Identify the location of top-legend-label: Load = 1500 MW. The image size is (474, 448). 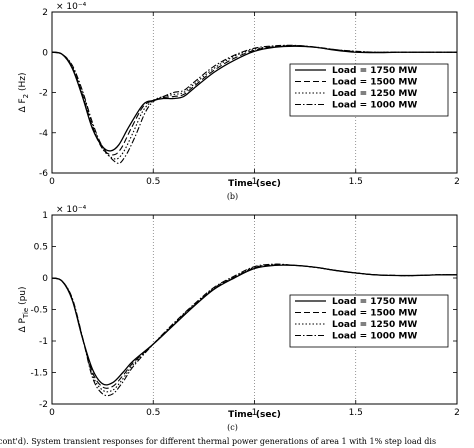
(374, 83).